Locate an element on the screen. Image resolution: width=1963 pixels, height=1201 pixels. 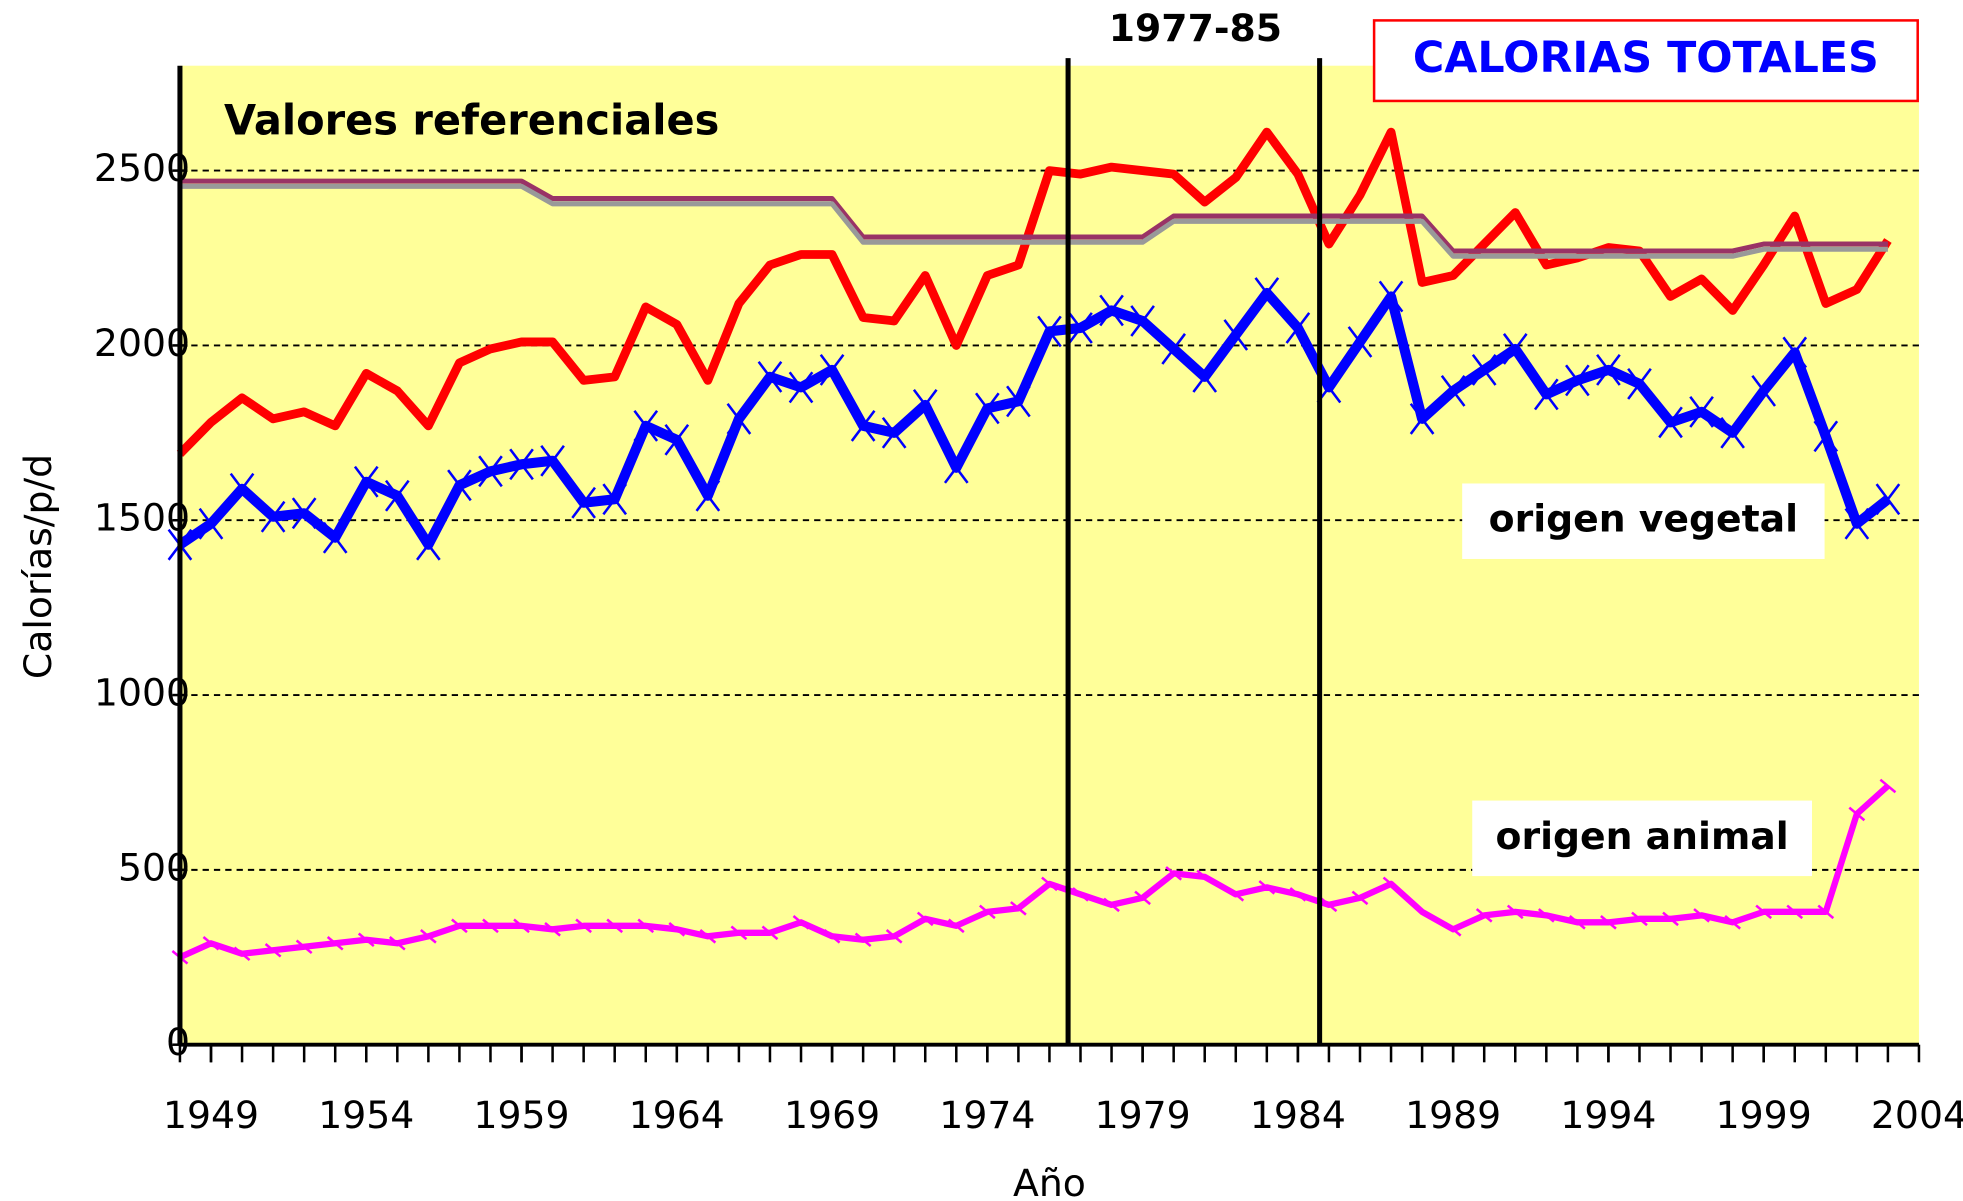
y-tick-label: 2000 is located at coordinates (142, 343).